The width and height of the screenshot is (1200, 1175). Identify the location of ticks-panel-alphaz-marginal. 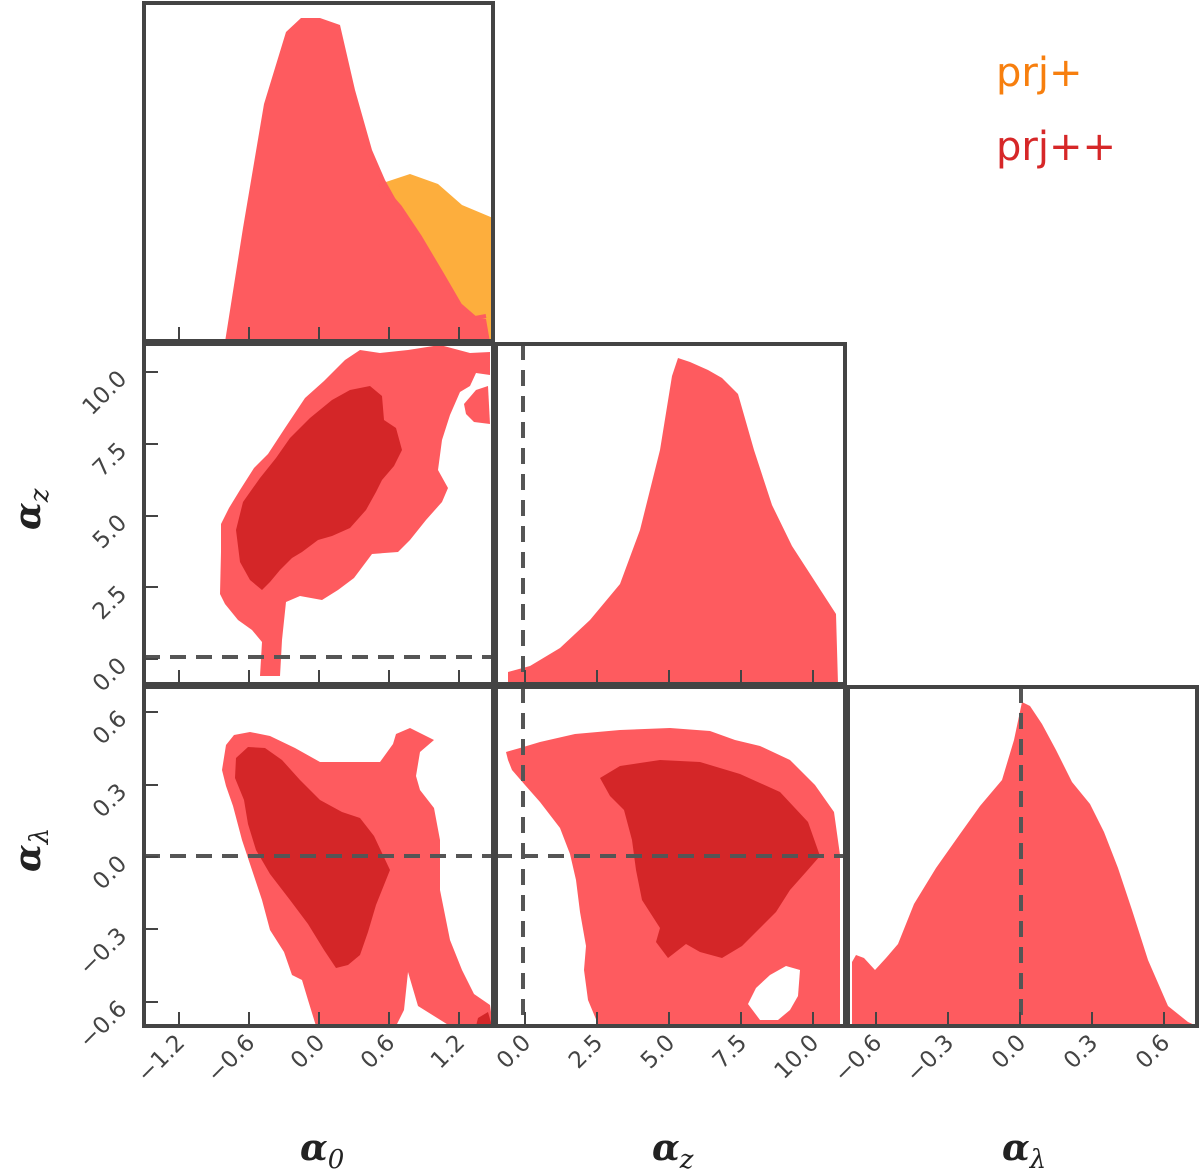
(669, 677).